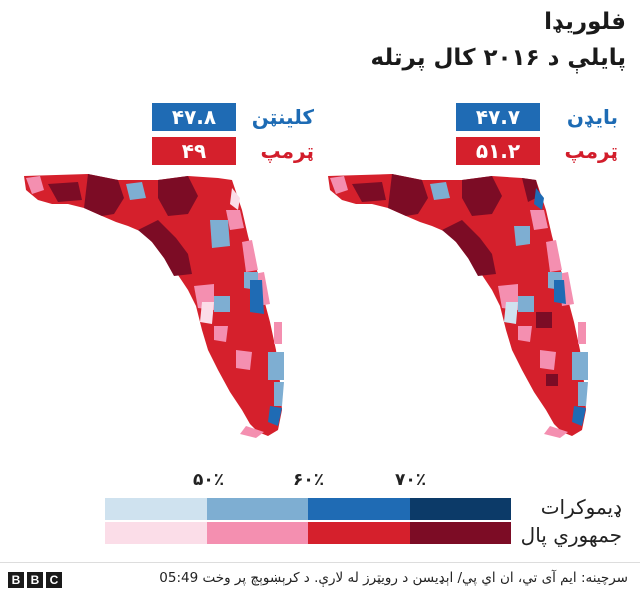 The image size is (640, 593). I want to click on dem-candidate-label: کلینټن, so click(282, 117).